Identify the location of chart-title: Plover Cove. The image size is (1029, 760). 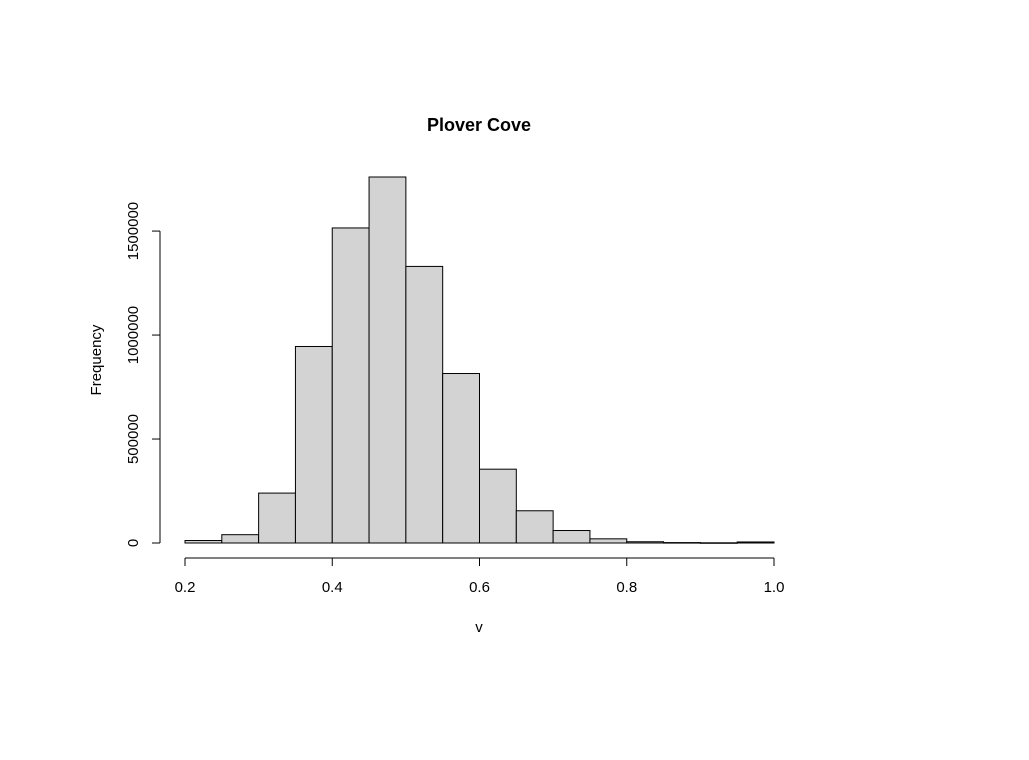
(479, 125).